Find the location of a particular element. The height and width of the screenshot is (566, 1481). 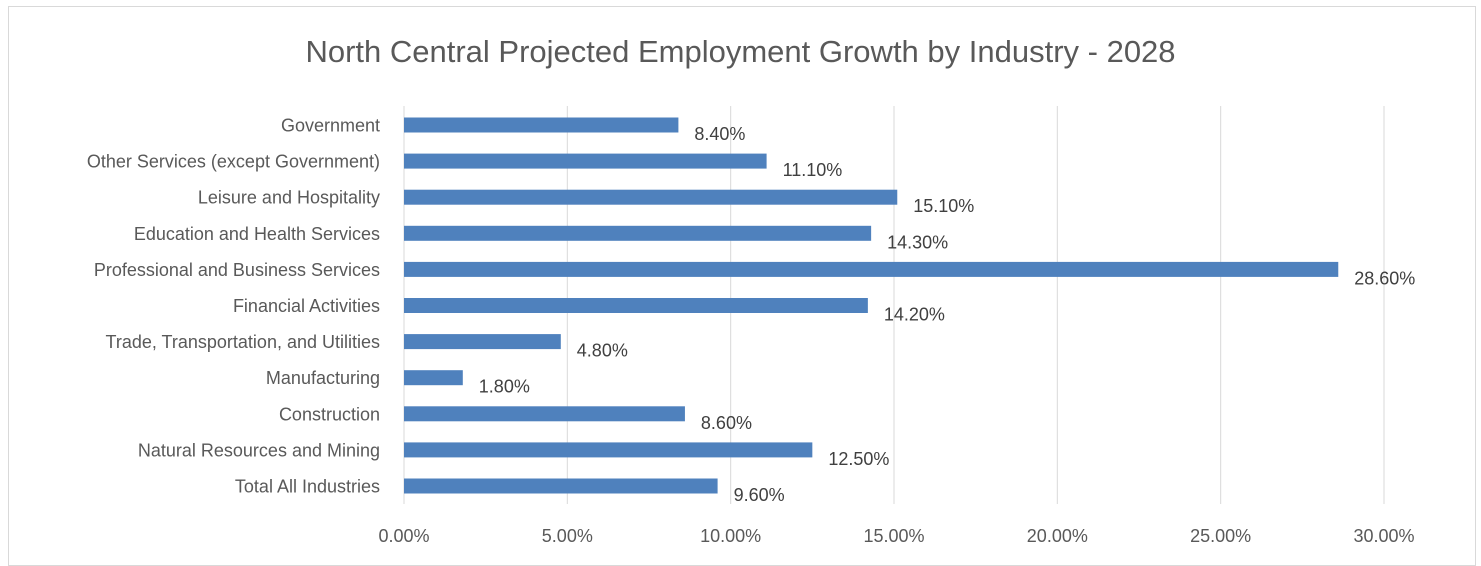

category-label: Education and Health Services is located at coordinates (257, 234).